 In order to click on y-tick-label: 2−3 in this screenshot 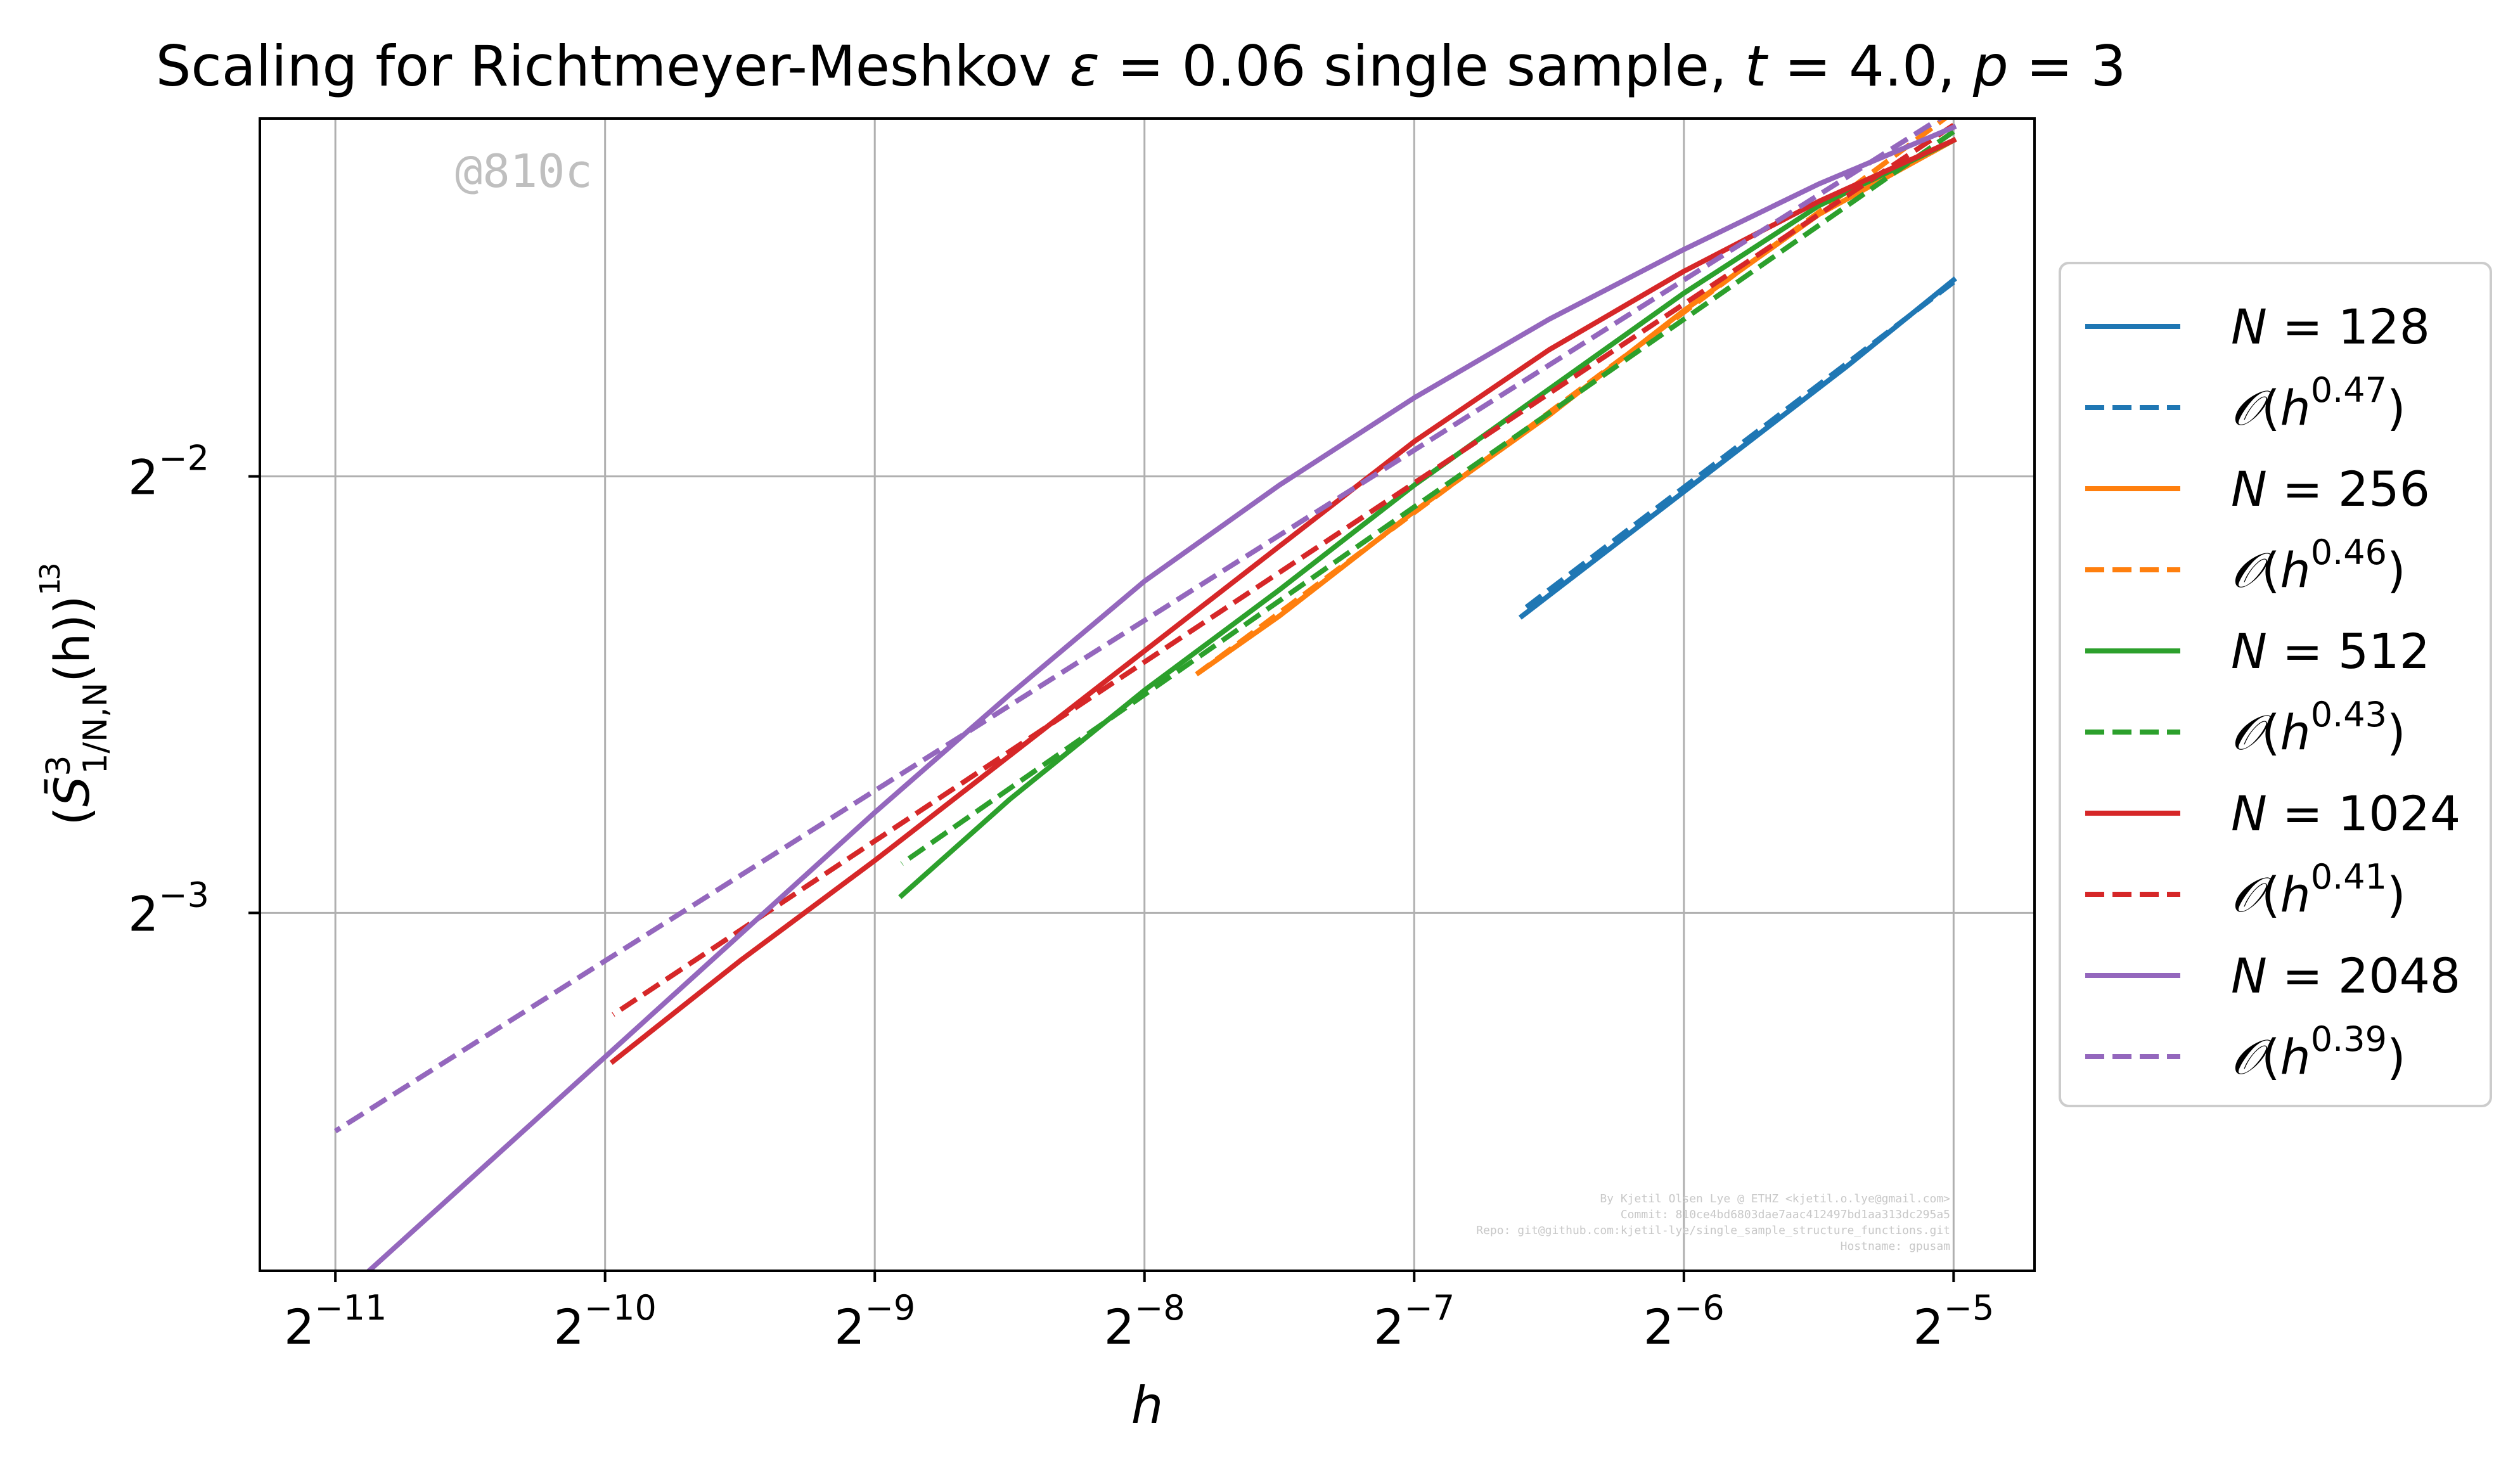, I will do `click(168, 908)`.